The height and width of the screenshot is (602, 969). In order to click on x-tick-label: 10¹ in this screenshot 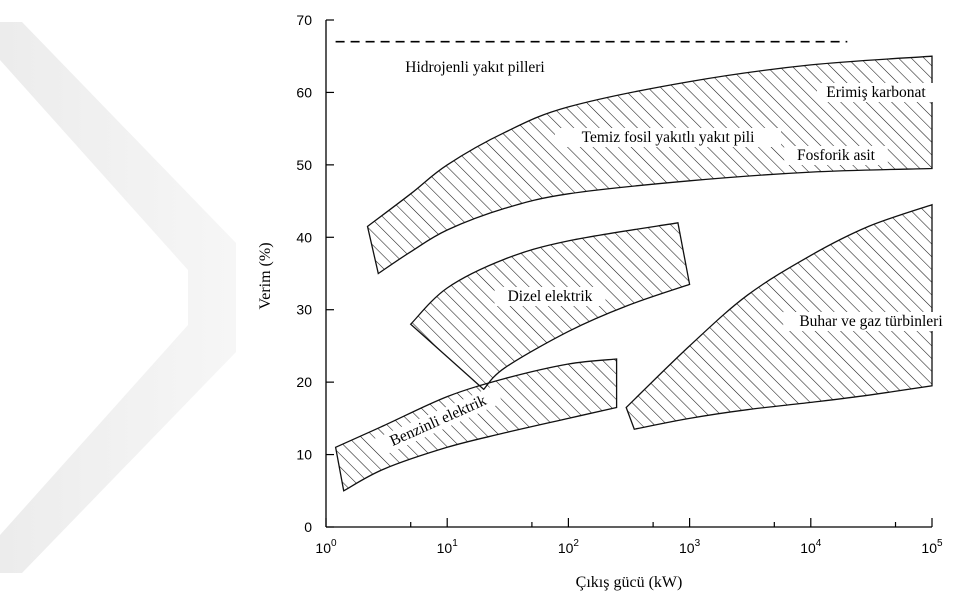, I will do `click(448, 547)`.